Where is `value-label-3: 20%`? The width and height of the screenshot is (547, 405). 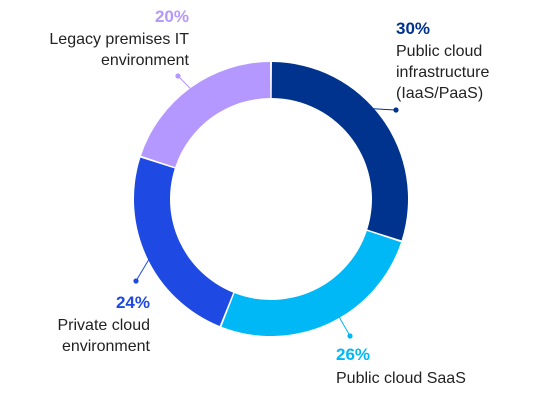 value-label-3: 20% is located at coordinates (172, 16).